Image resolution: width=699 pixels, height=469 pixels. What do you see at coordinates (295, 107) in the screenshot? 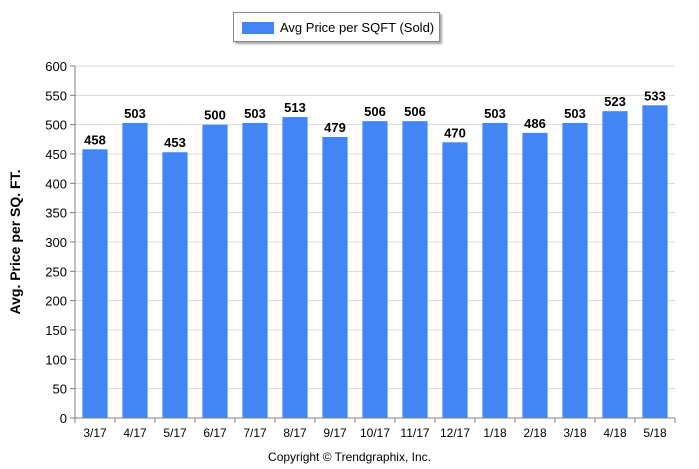
I see `data-label: 513` at bounding box center [295, 107].